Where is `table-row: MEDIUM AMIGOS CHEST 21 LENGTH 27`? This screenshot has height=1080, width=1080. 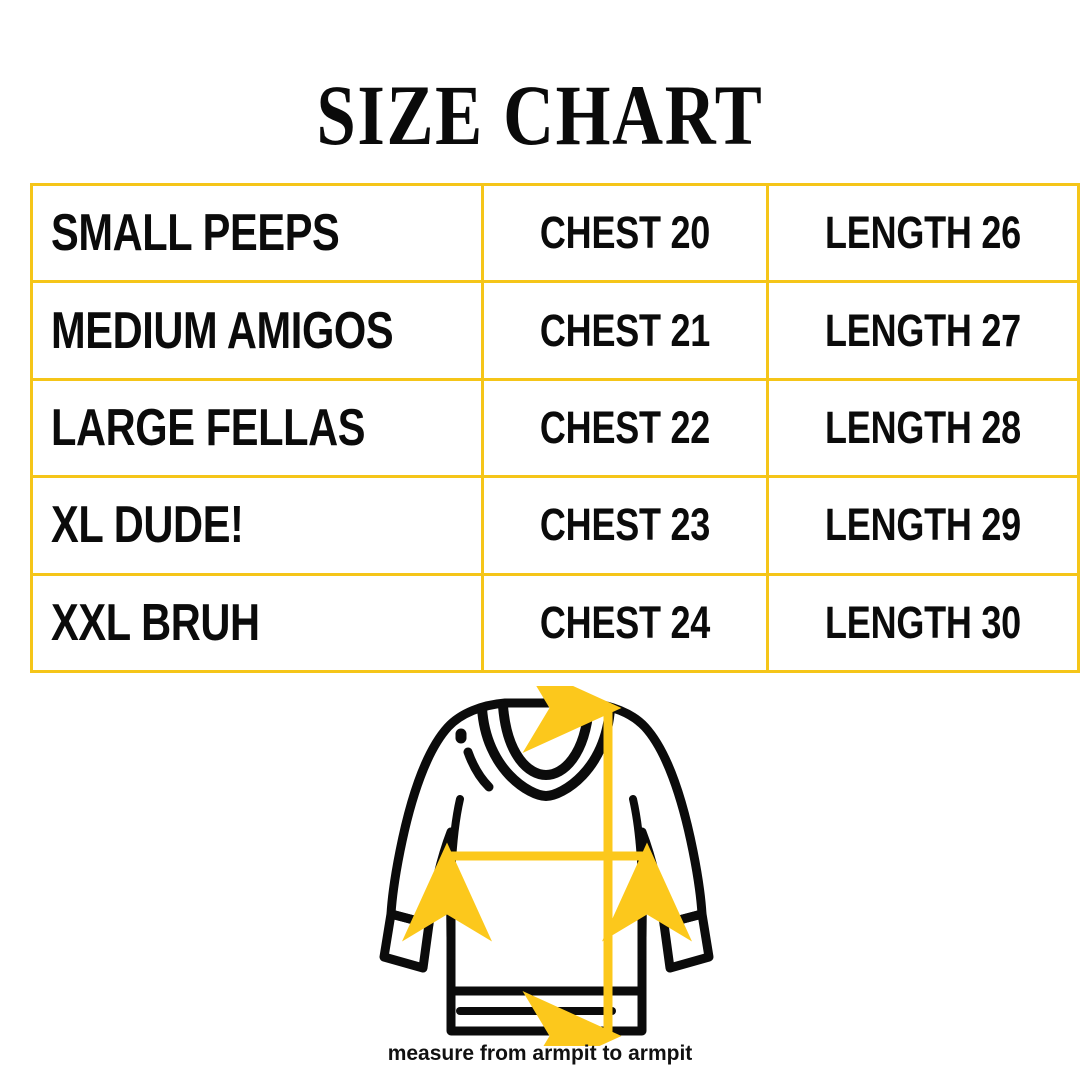 table-row: MEDIUM AMIGOS CHEST 21 LENGTH 27 is located at coordinates (555, 330).